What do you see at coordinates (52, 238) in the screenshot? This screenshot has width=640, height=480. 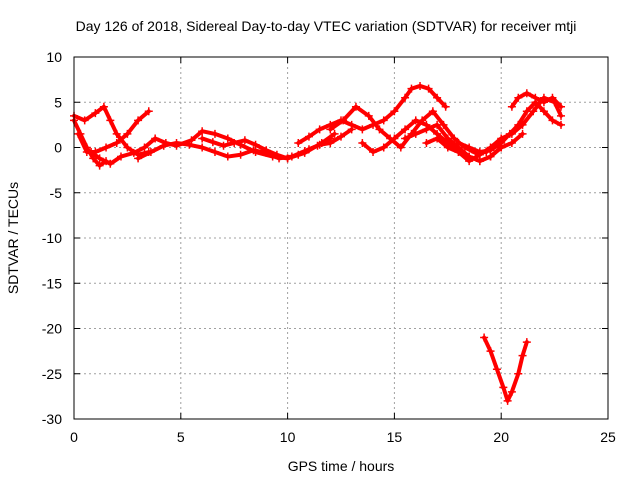 I see `y-tick-label: -10` at bounding box center [52, 238].